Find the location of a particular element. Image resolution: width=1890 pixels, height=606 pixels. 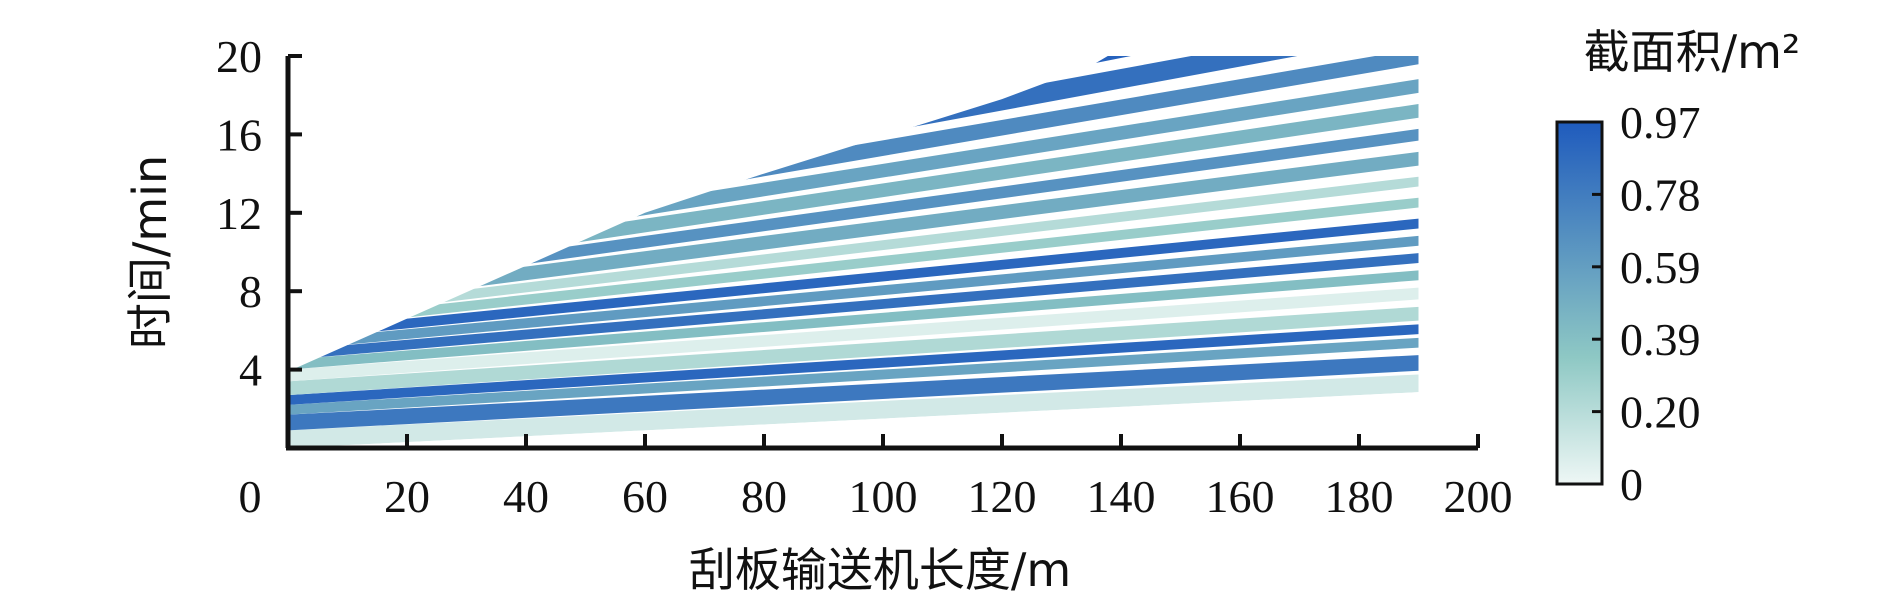

x-tick-label: 20 is located at coordinates (407, 496).